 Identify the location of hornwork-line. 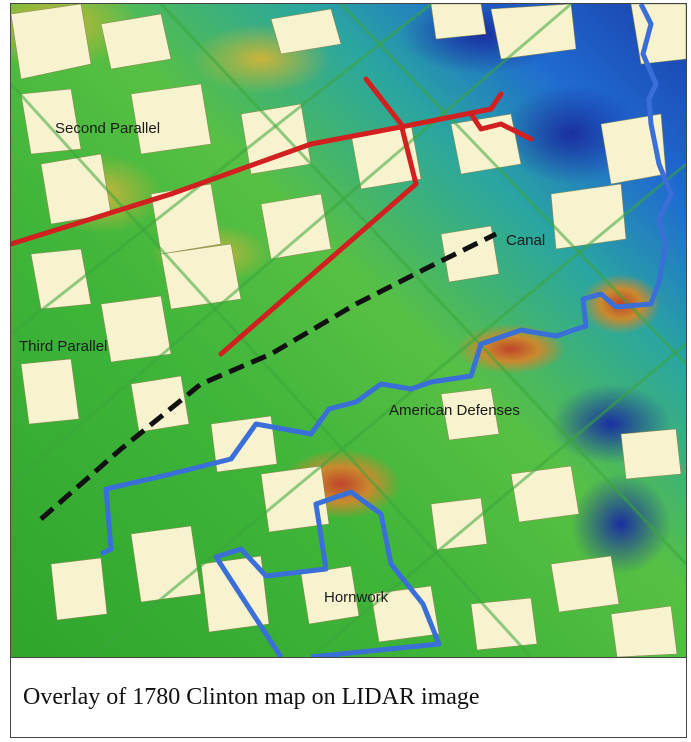
(327, 573).